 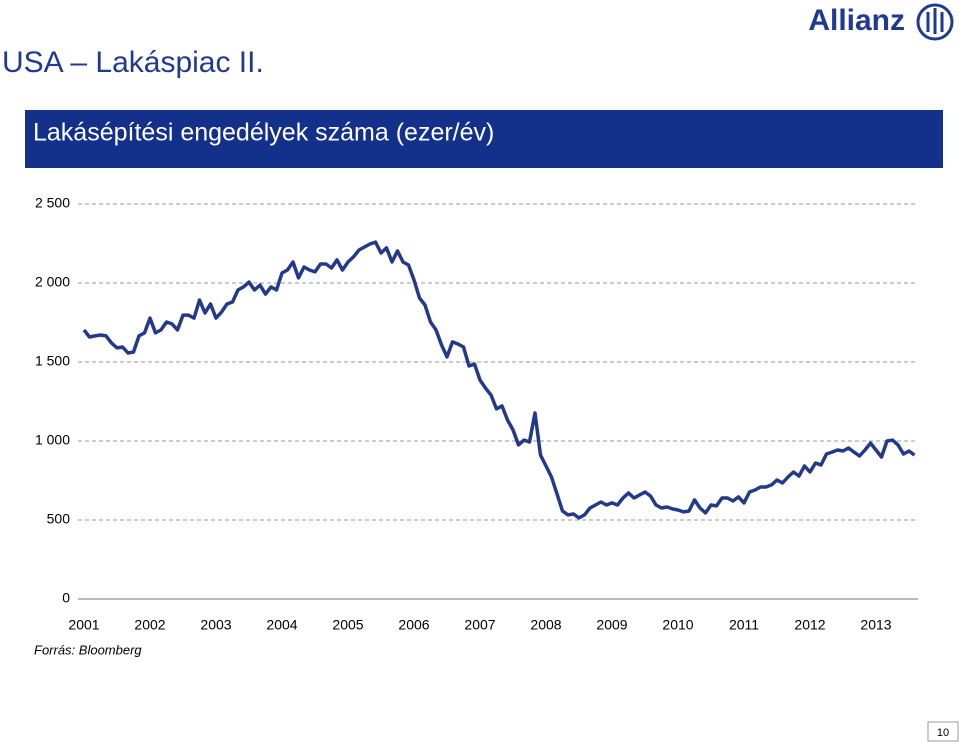 I want to click on x-tick-label: 2003, so click(x=215, y=625).